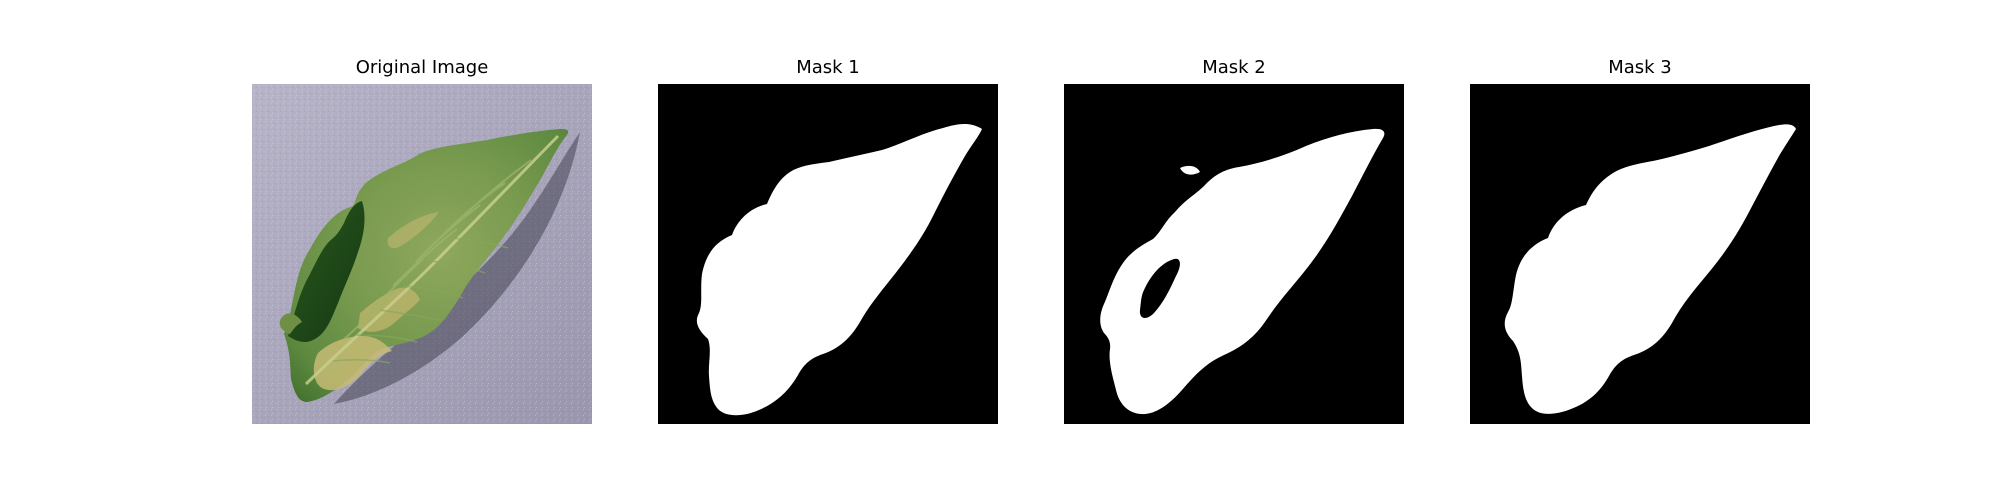 The height and width of the screenshot is (500, 2000). Describe the element at coordinates (422, 254) in the screenshot. I see `original-leaf-photo` at that location.